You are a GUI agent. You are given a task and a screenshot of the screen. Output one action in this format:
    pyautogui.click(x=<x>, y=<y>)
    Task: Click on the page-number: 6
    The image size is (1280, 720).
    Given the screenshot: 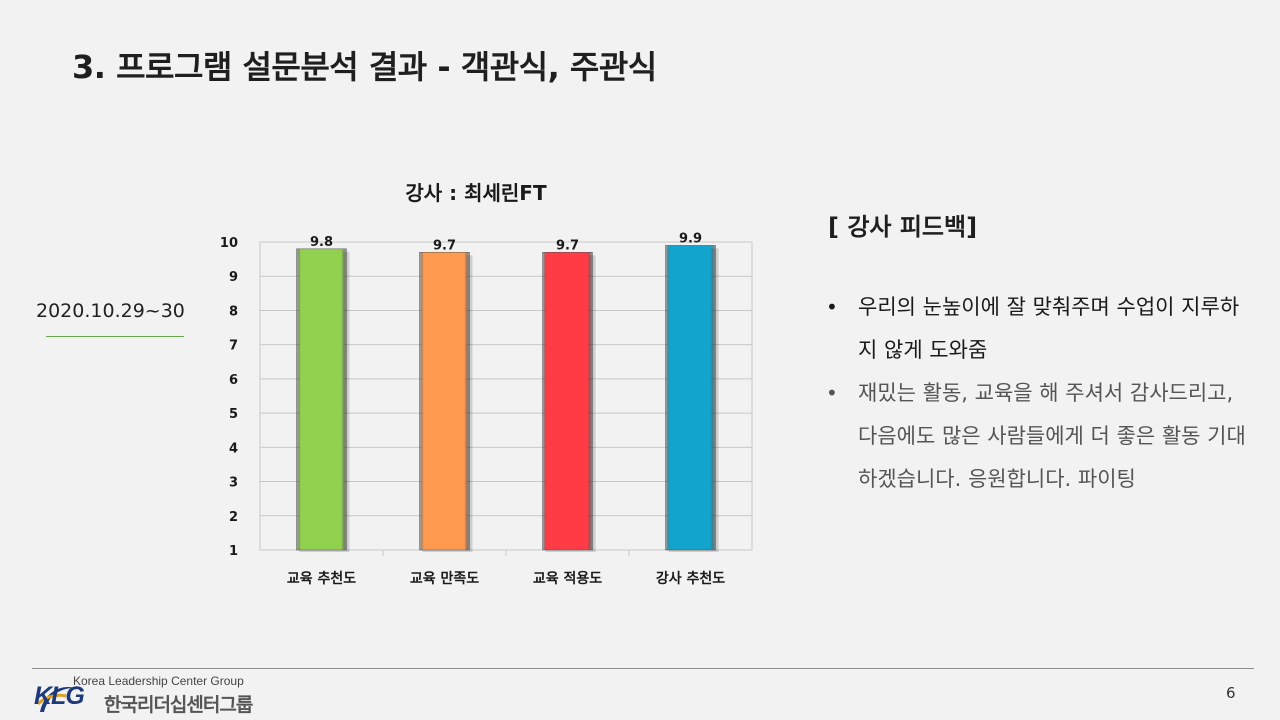 What is the action you would take?
    pyautogui.click(x=1231, y=693)
    